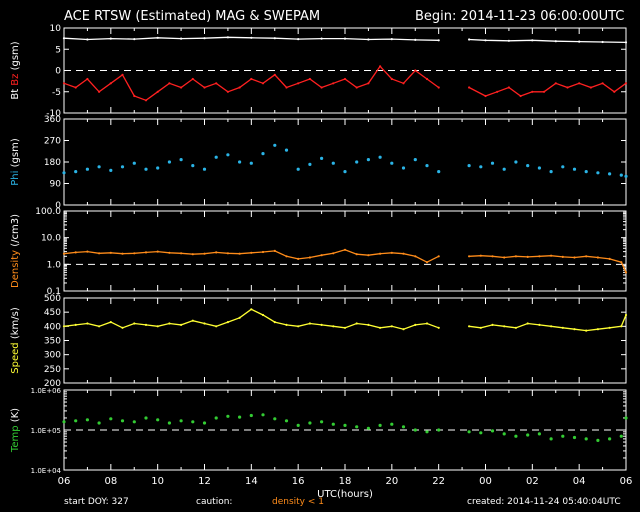  I want to click on x-tick-label: 16, so click(298, 481).